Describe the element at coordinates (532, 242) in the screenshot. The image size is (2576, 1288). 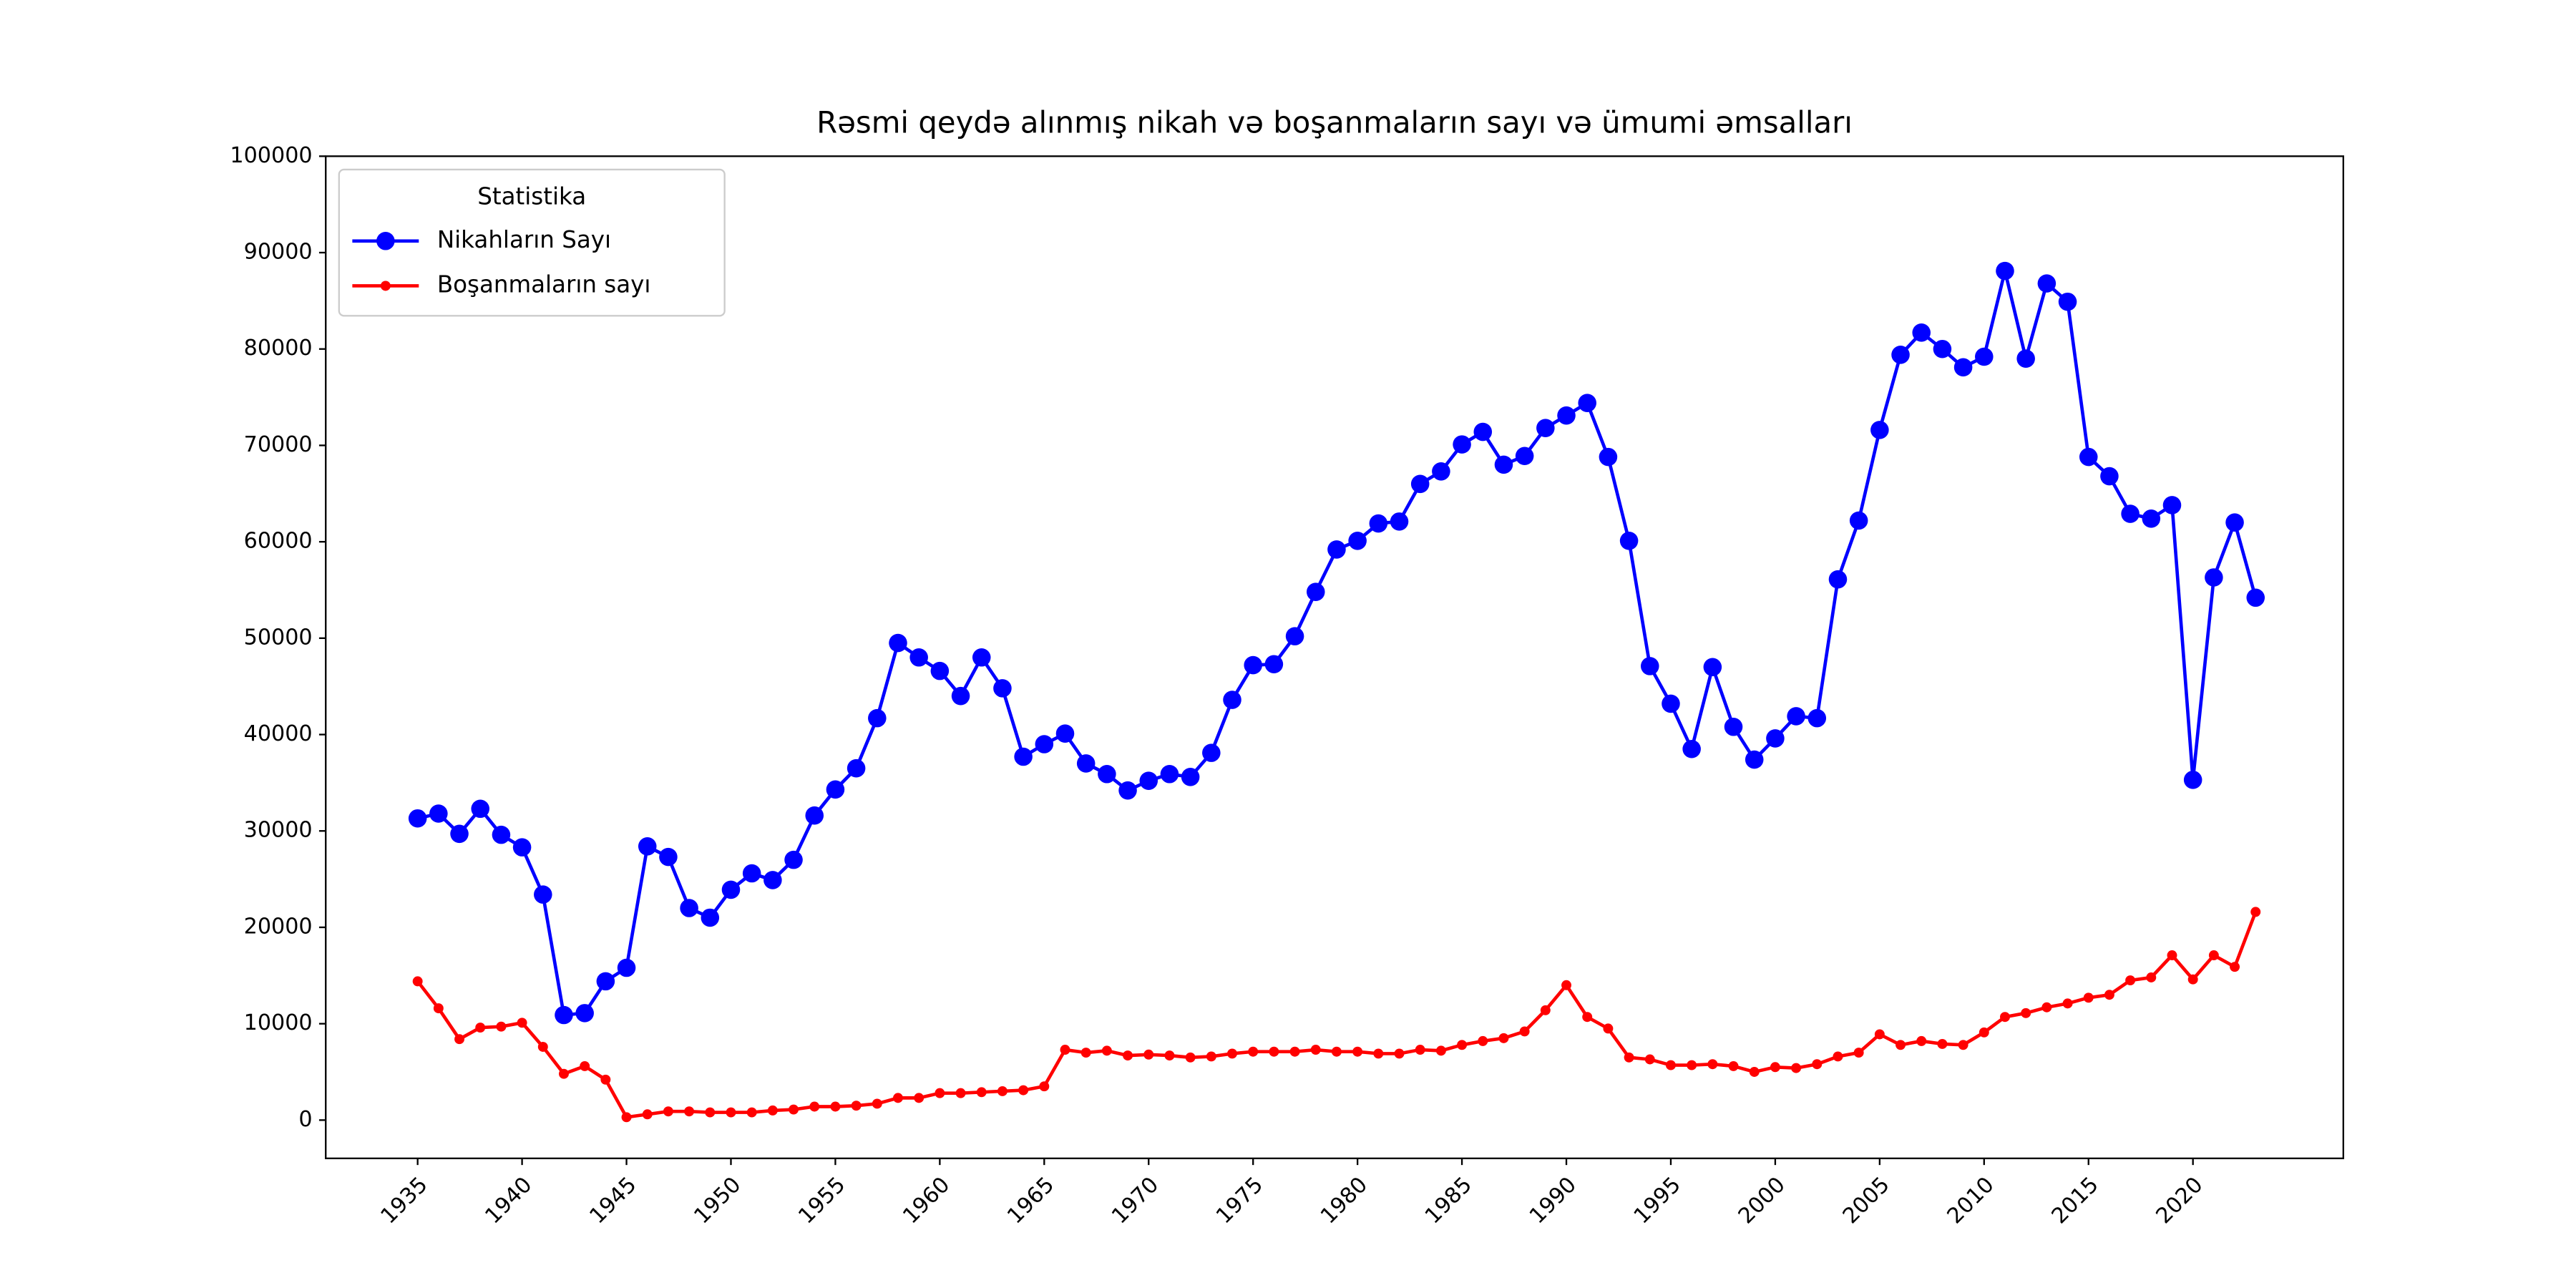
I see `legend-box` at that location.